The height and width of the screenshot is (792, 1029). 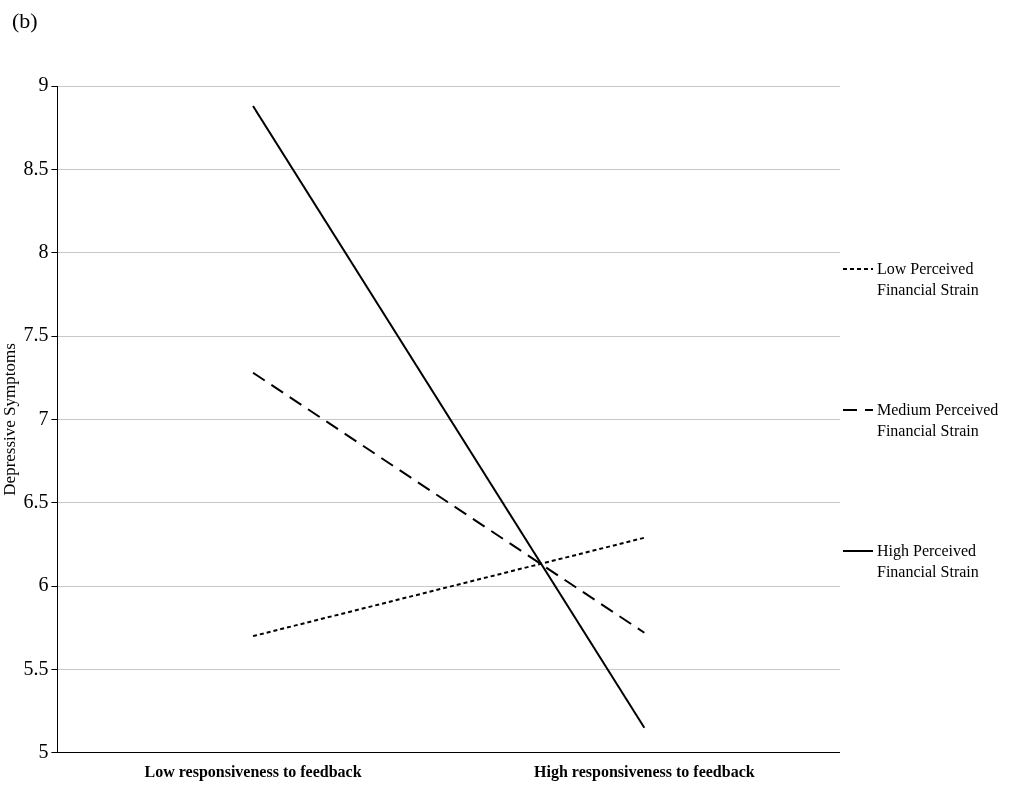 I want to click on y-tick-label: 6, so click(x=43, y=584).